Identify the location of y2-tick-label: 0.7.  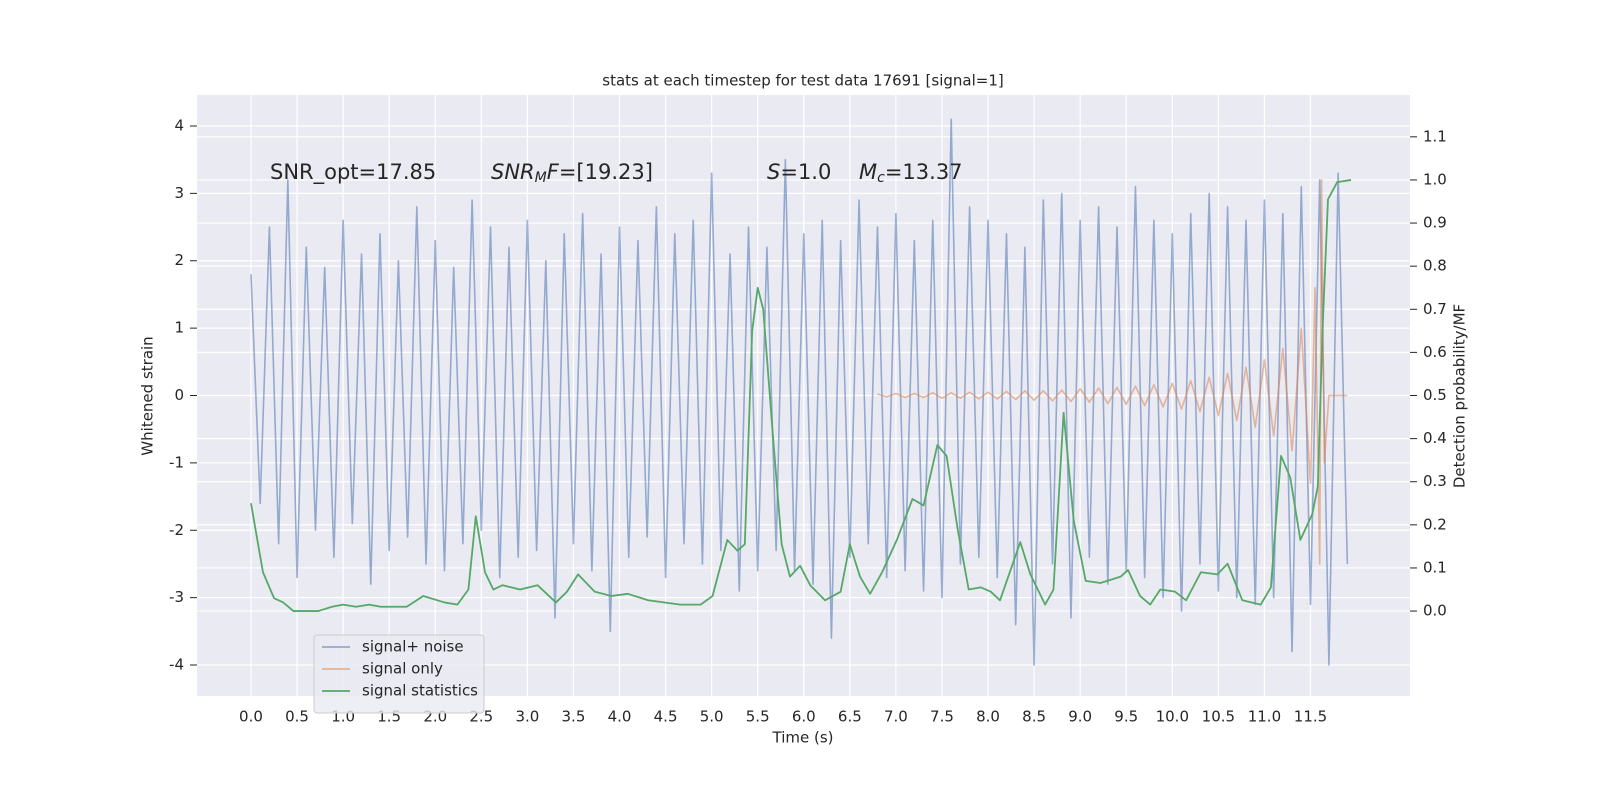
(1435, 309).